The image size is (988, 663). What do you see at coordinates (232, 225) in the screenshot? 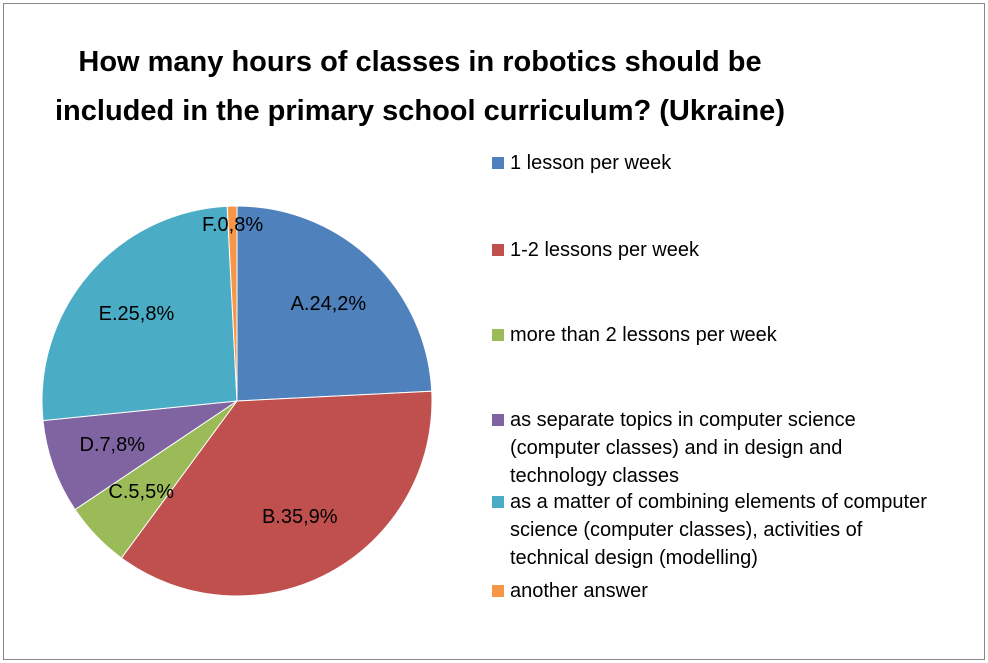
I see `data-label: F.0,8%` at bounding box center [232, 225].